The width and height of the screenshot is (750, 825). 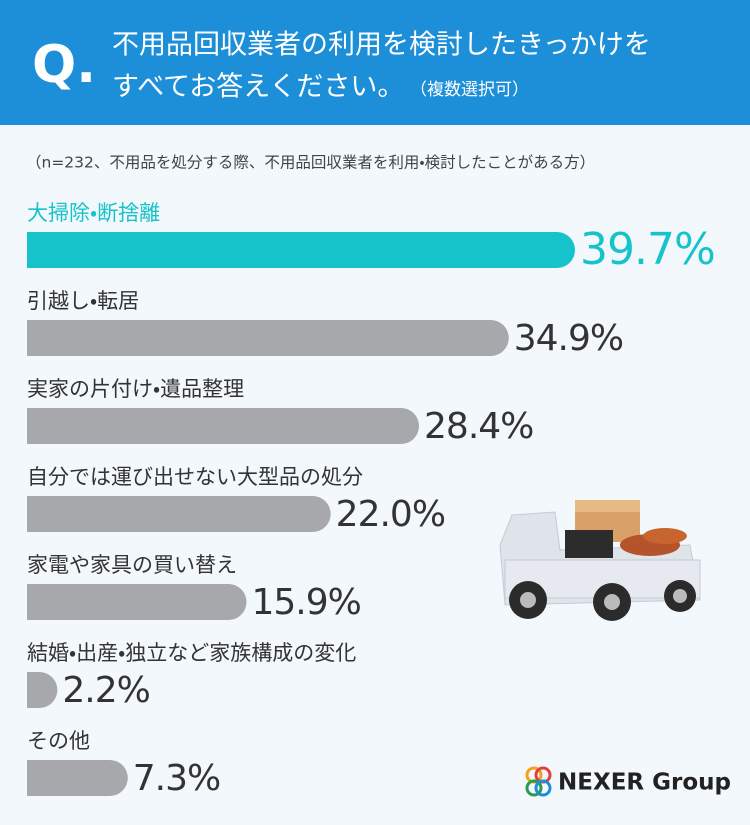 What do you see at coordinates (644, 783) in the screenshot?
I see `logo: NEXER Group` at bounding box center [644, 783].